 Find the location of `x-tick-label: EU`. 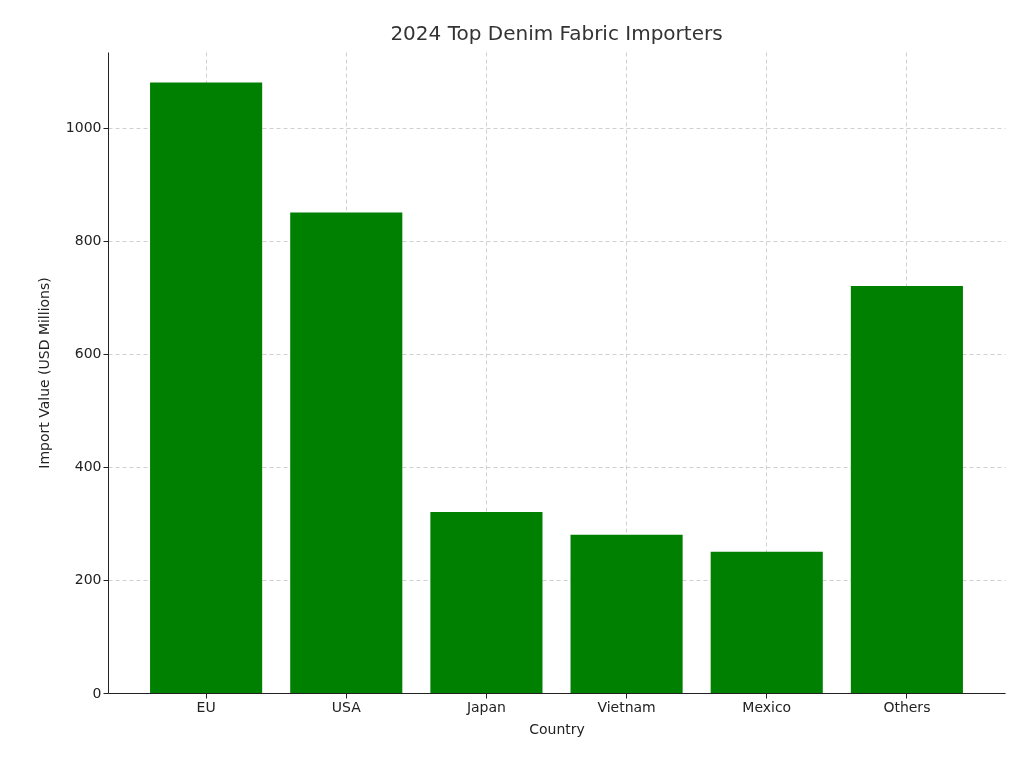

x-tick-label: EU is located at coordinates (206, 706).